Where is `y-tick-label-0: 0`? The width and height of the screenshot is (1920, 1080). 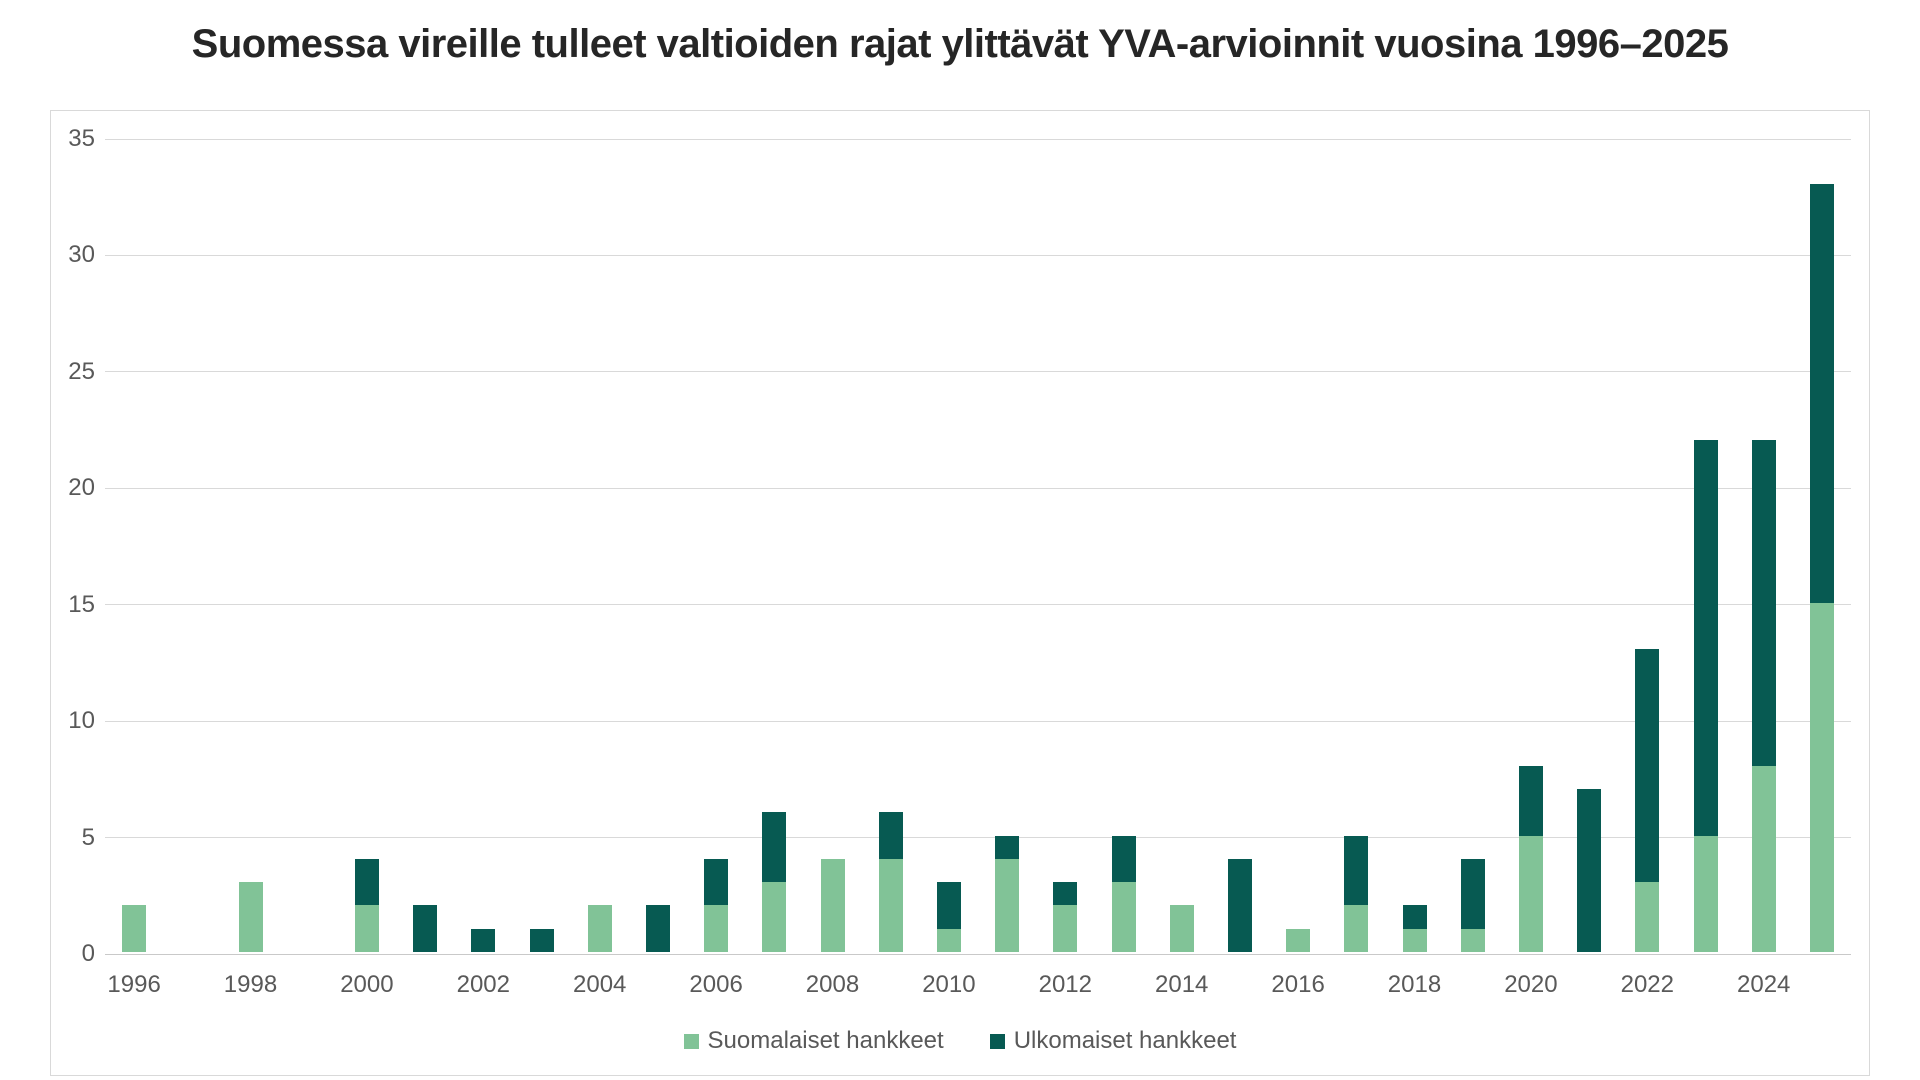 y-tick-label-0: 0 is located at coordinates (88, 953).